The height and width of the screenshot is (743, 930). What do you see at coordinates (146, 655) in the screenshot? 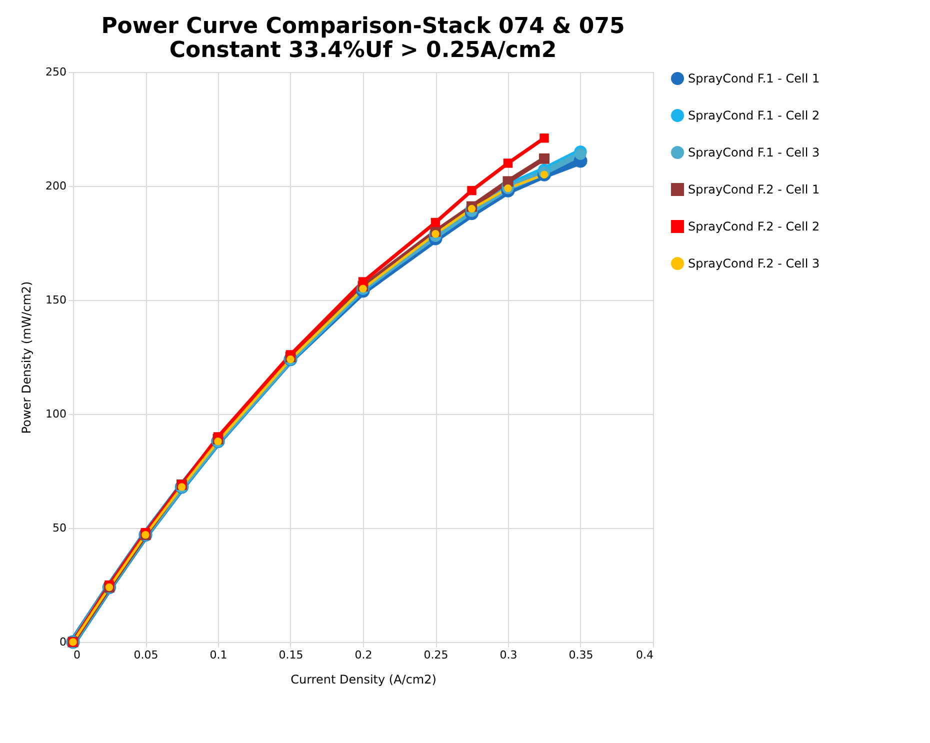
I see `x-tick-label: 0.05` at bounding box center [146, 655].